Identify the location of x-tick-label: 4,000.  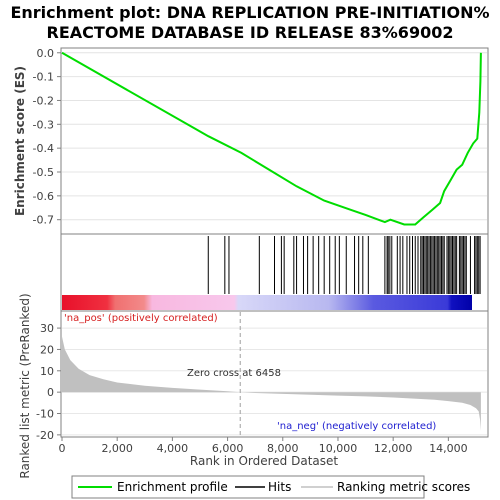
(173, 448).